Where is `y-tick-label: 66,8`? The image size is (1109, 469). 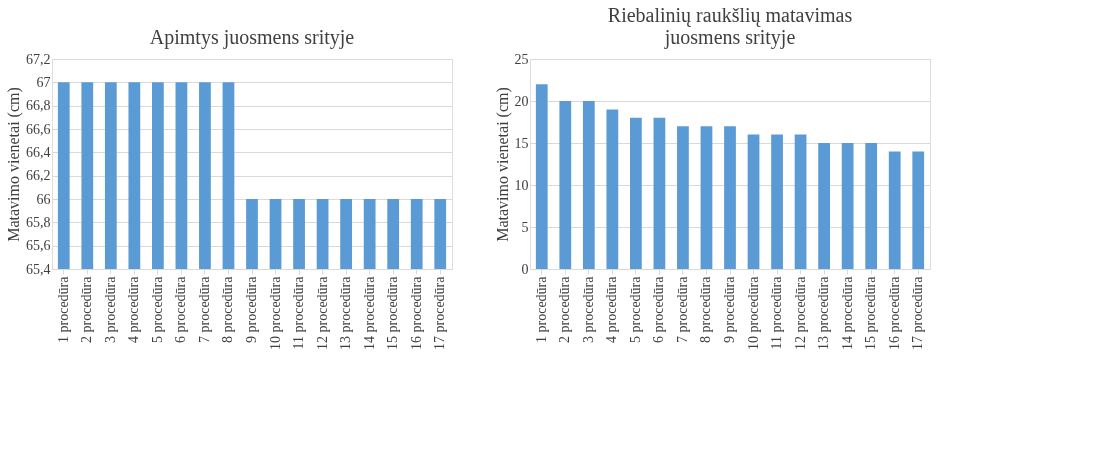 y-tick-label: 66,8 is located at coordinates (38, 106).